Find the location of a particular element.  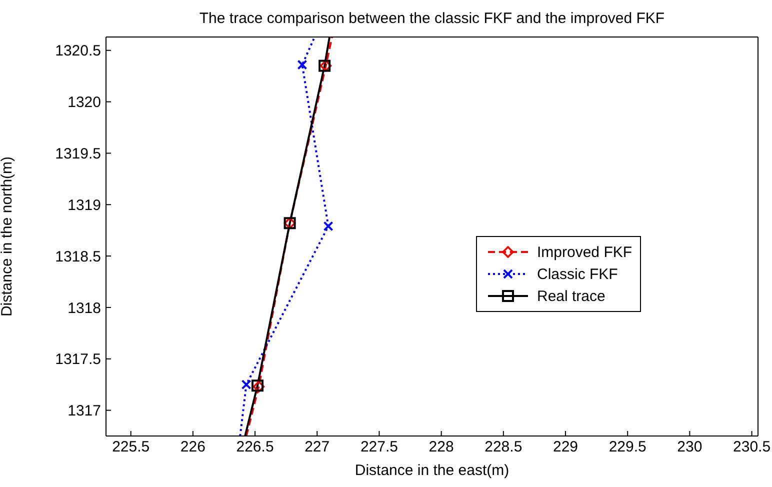

y-tick-label: 1320.5 is located at coordinates (78, 51).